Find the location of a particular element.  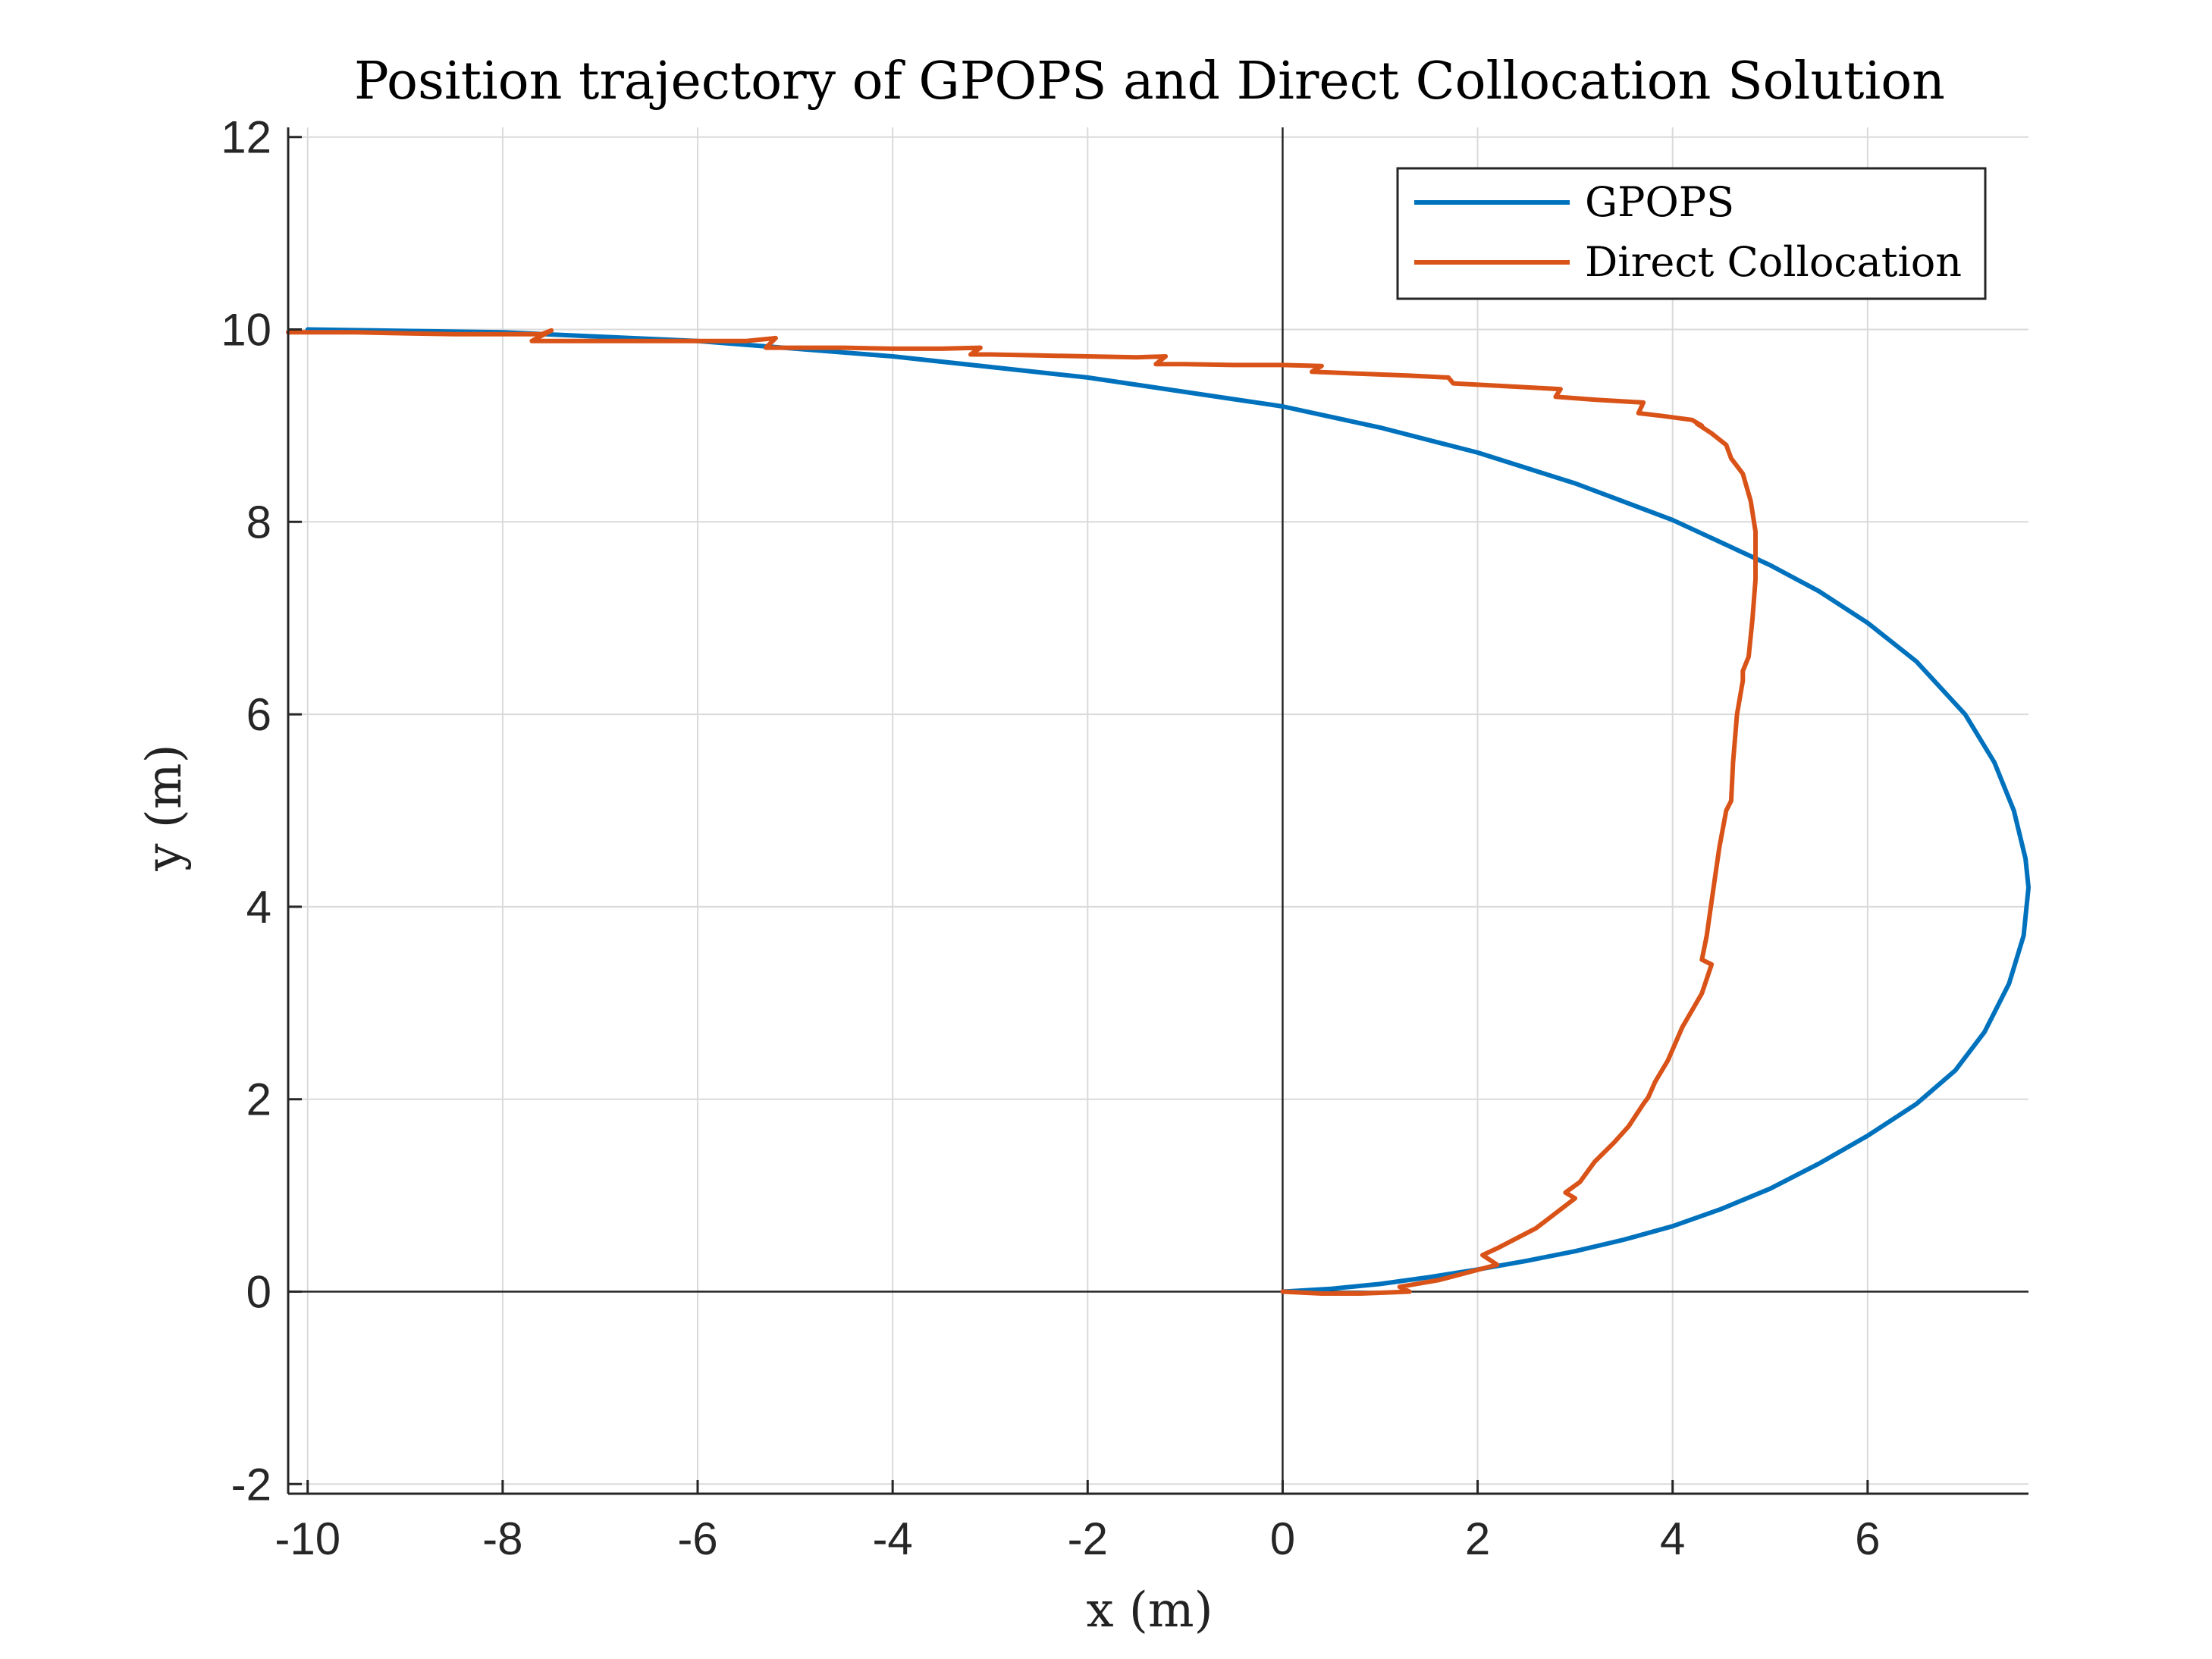

x-tick-label: 0 is located at coordinates (1282, 1539).